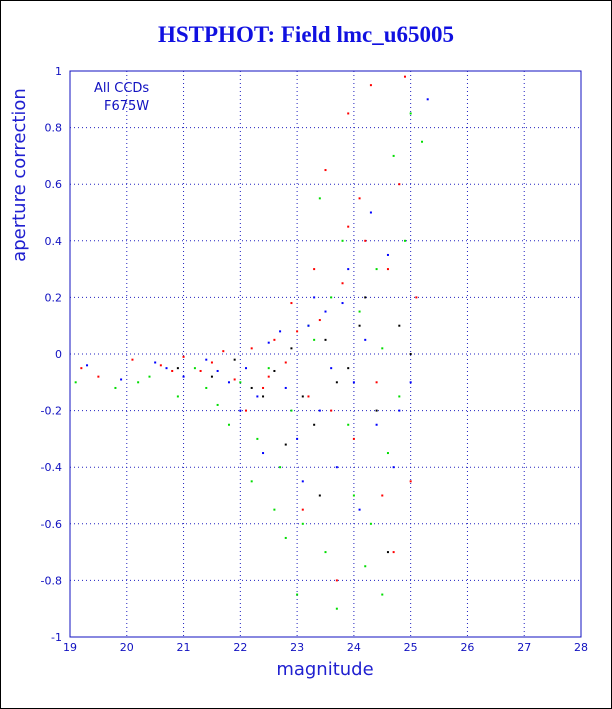 The image size is (612, 709). Describe the element at coordinates (54, 297) in the screenshot. I see `y-tick-label: 0.2` at that location.